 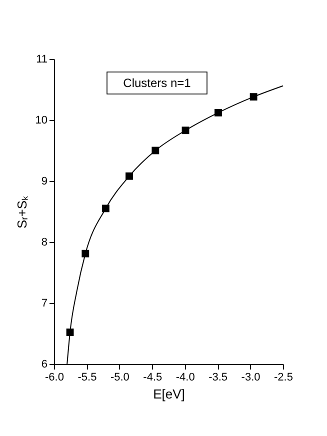 I want to click on x-tick-label: -5.0, so click(x=120, y=378).